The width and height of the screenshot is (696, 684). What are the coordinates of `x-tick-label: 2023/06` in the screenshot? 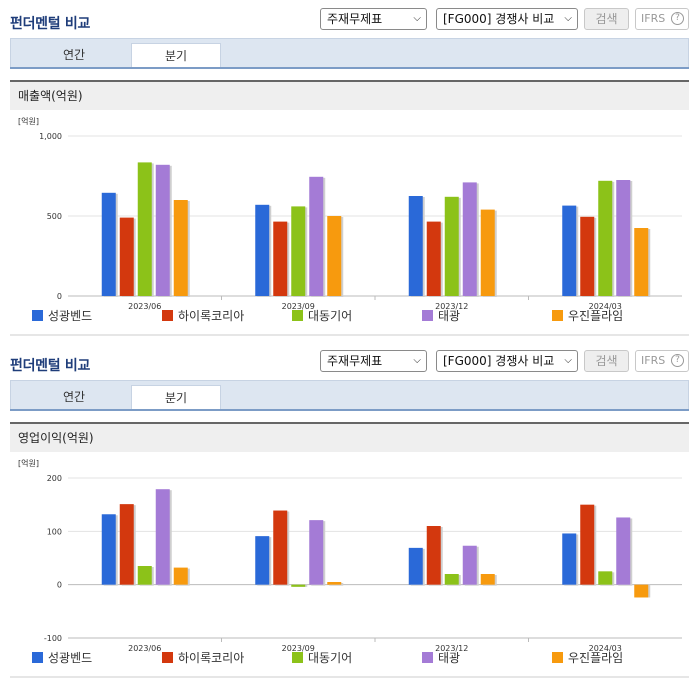 It's located at (144, 306).